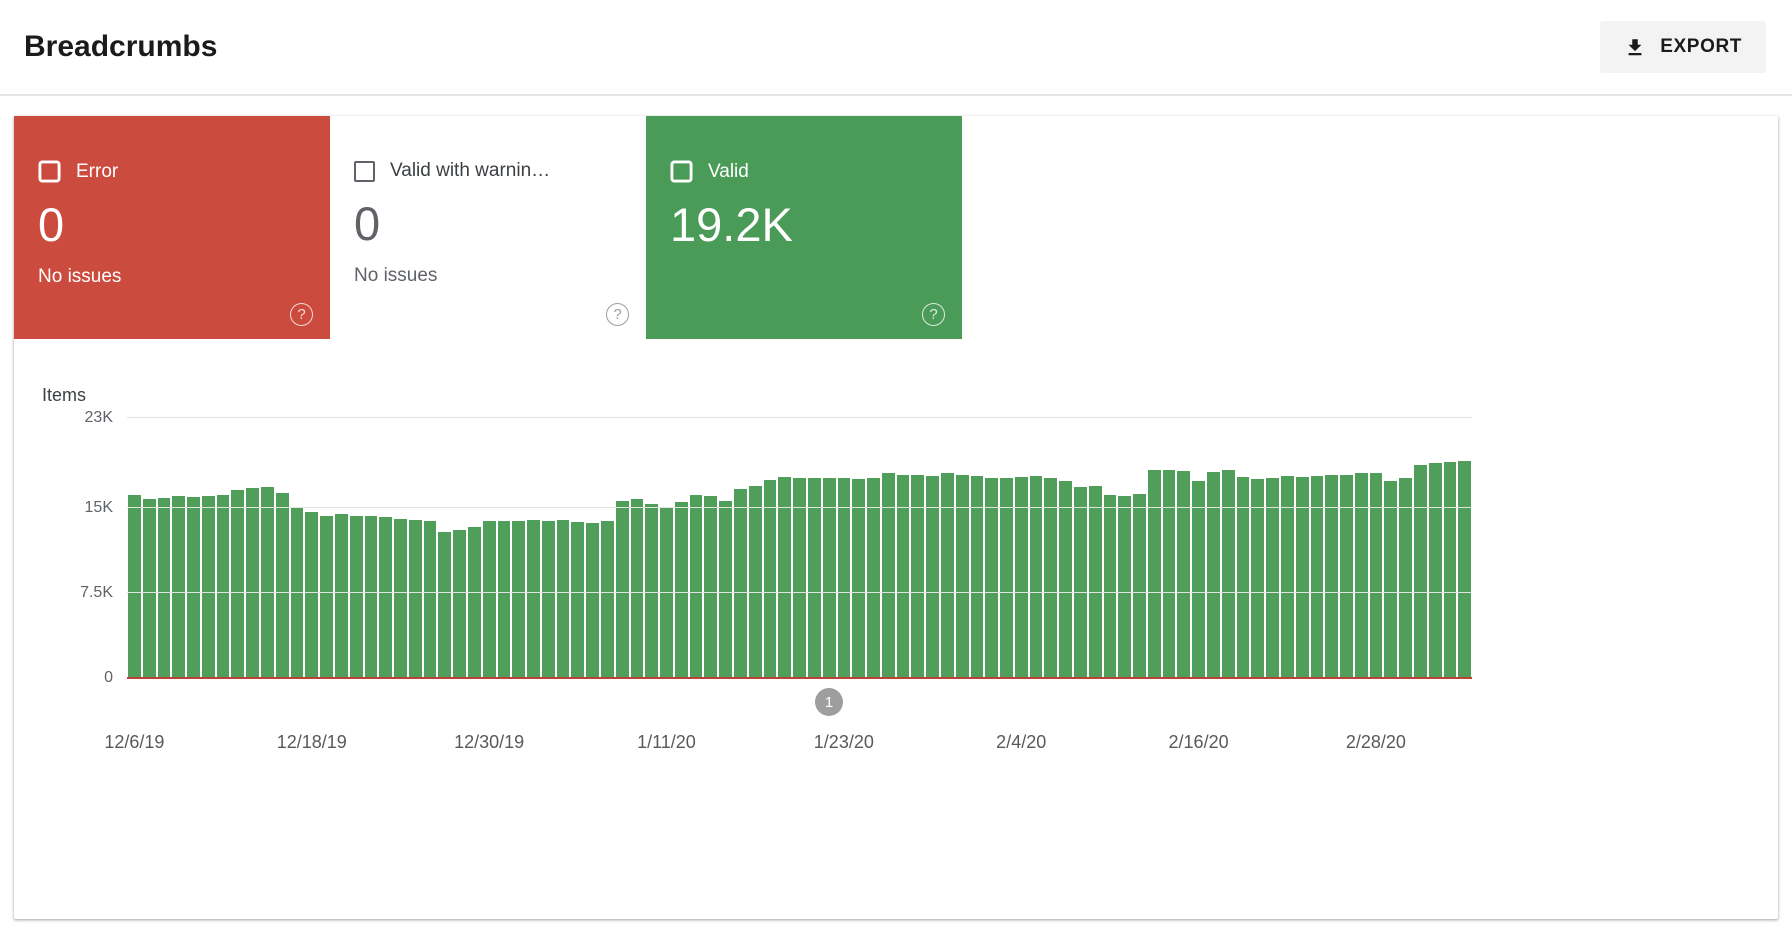  Describe the element at coordinates (1683, 47) in the screenshot. I see `export-button: EXPORT` at that location.